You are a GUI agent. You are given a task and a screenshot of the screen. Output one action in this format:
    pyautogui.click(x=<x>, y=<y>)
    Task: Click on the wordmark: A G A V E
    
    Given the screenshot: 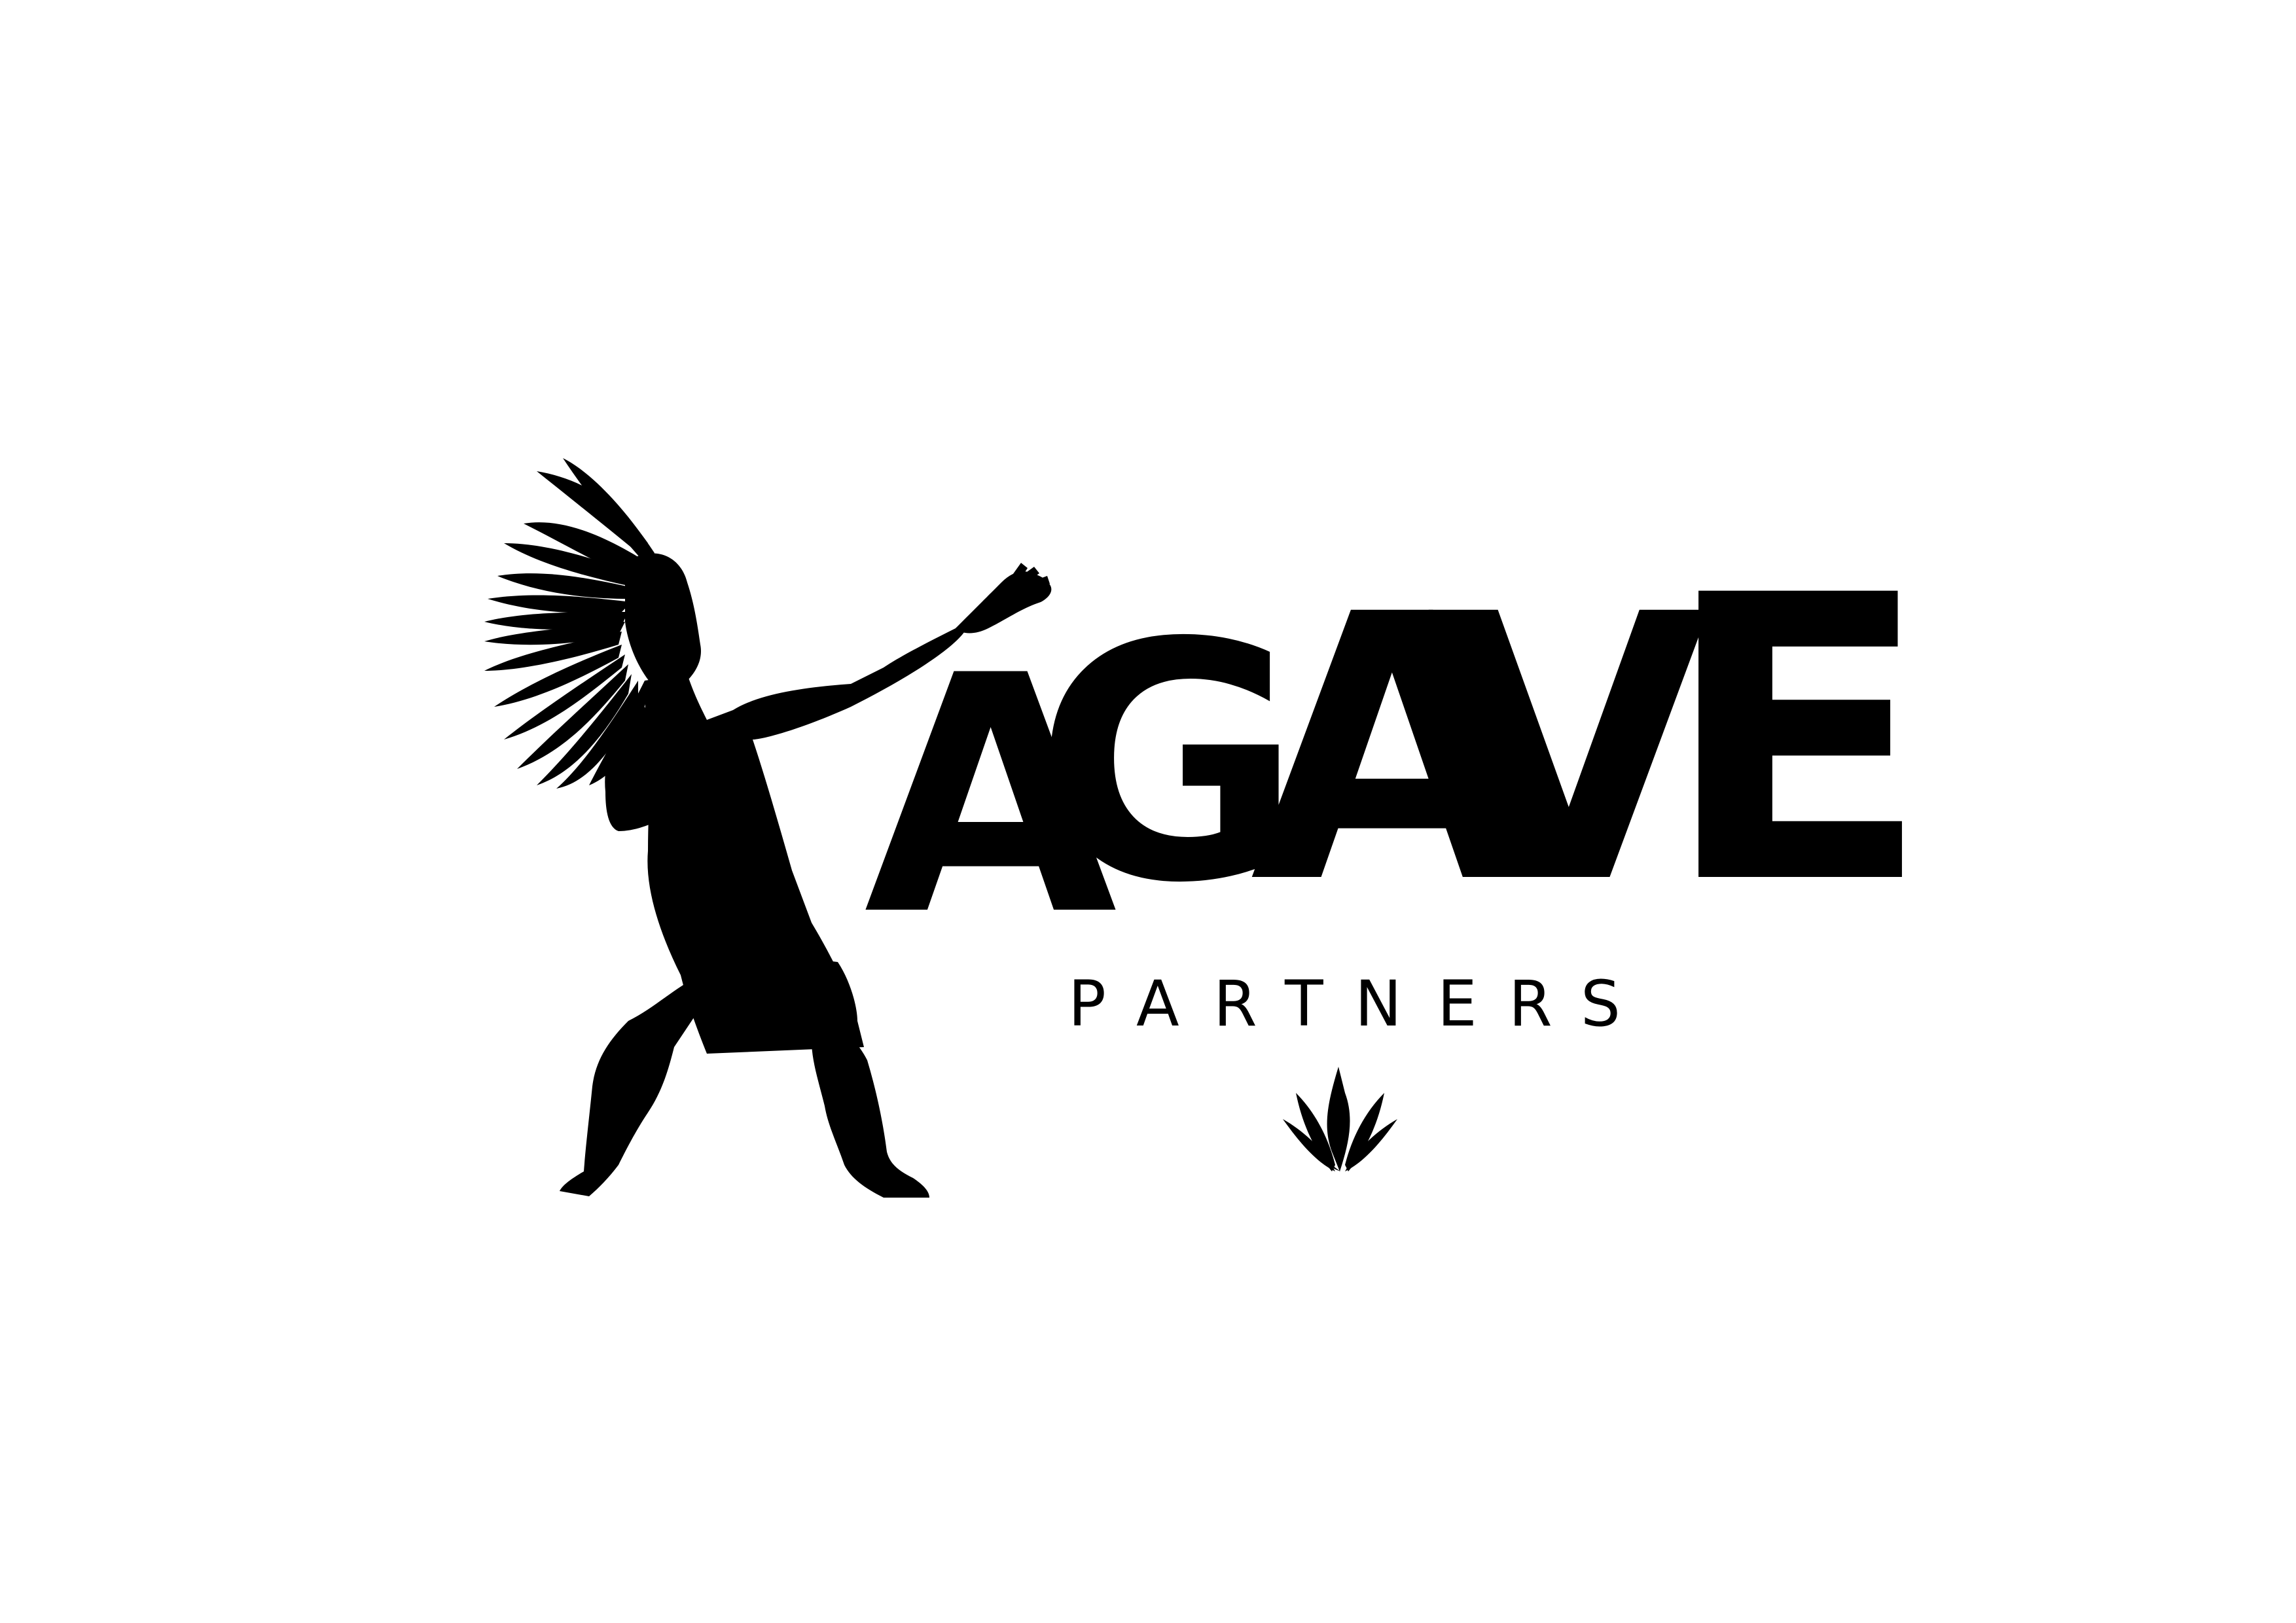 What is the action you would take?
    pyautogui.click(x=1397, y=749)
    